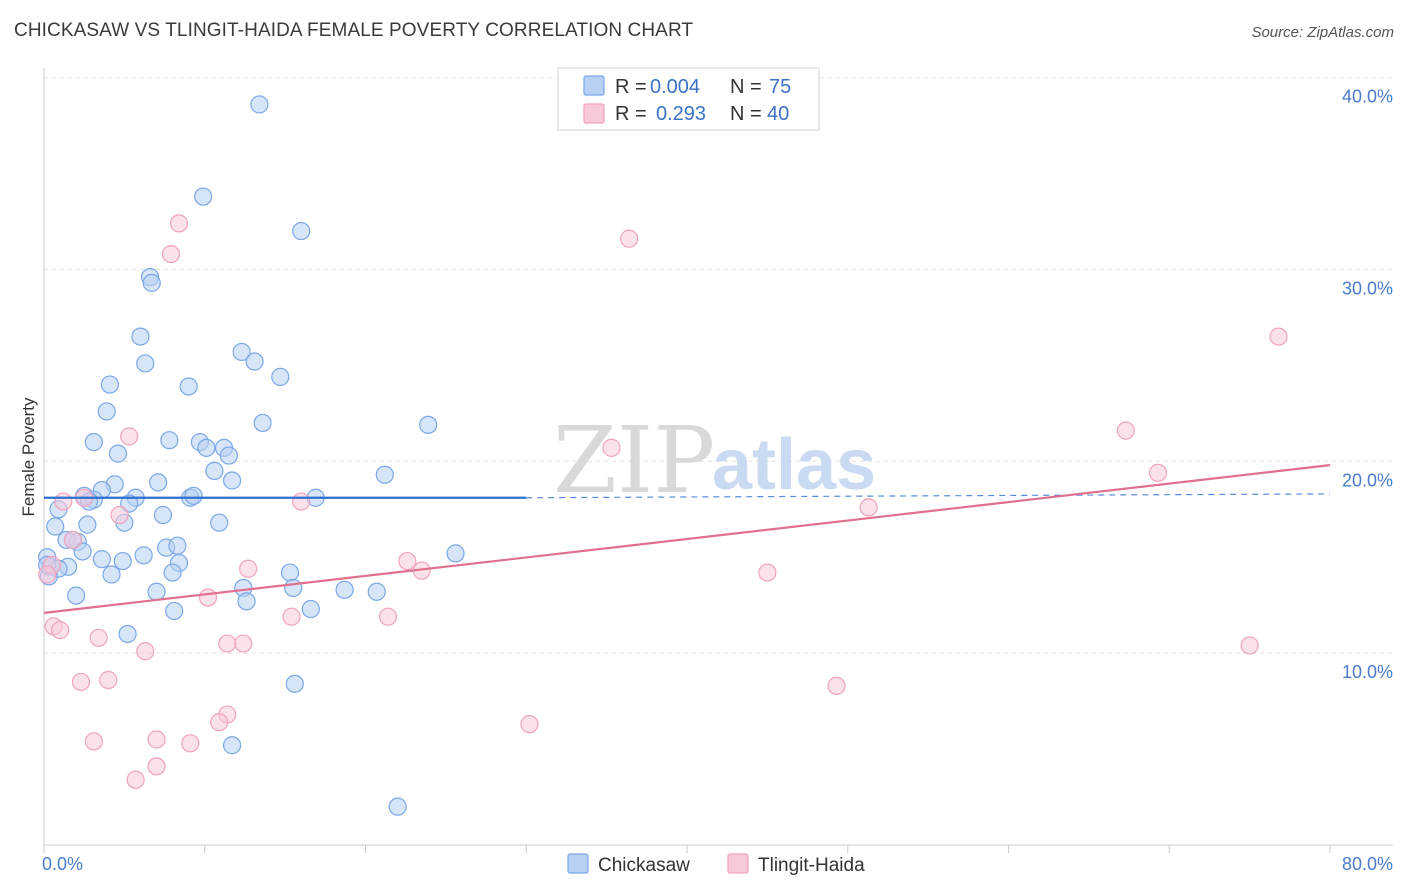  I want to click on x-tick-label-1: 80.0%, so click(1367, 864).